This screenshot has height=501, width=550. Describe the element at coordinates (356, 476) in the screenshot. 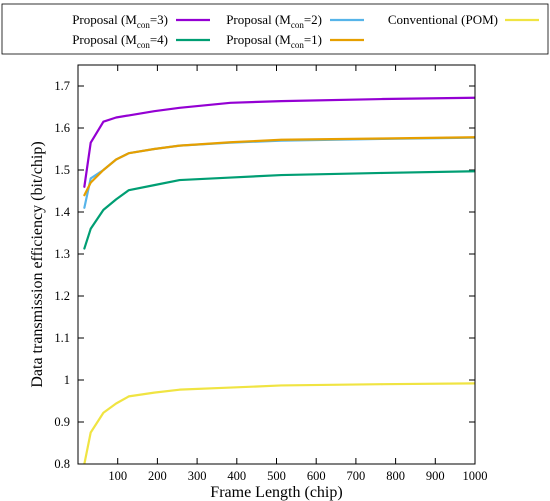

I see `x-tick-label: 700` at that location.